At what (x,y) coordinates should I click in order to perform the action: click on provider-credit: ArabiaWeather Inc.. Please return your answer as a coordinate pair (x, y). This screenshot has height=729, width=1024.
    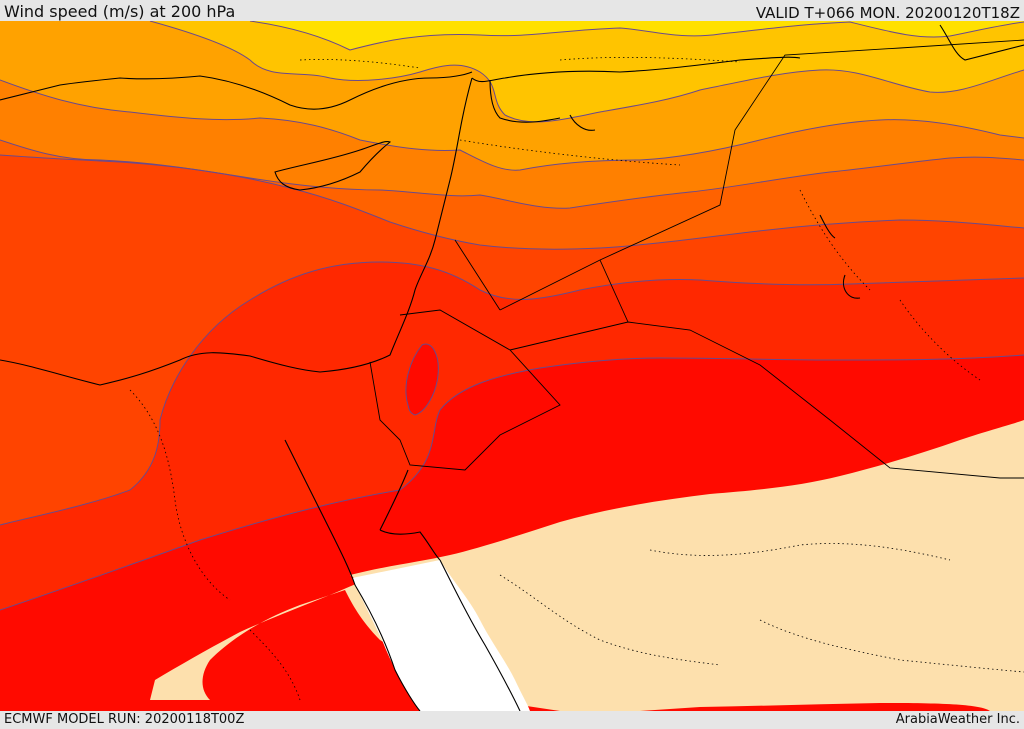
    Looking at the image, I should click on (957, 719).